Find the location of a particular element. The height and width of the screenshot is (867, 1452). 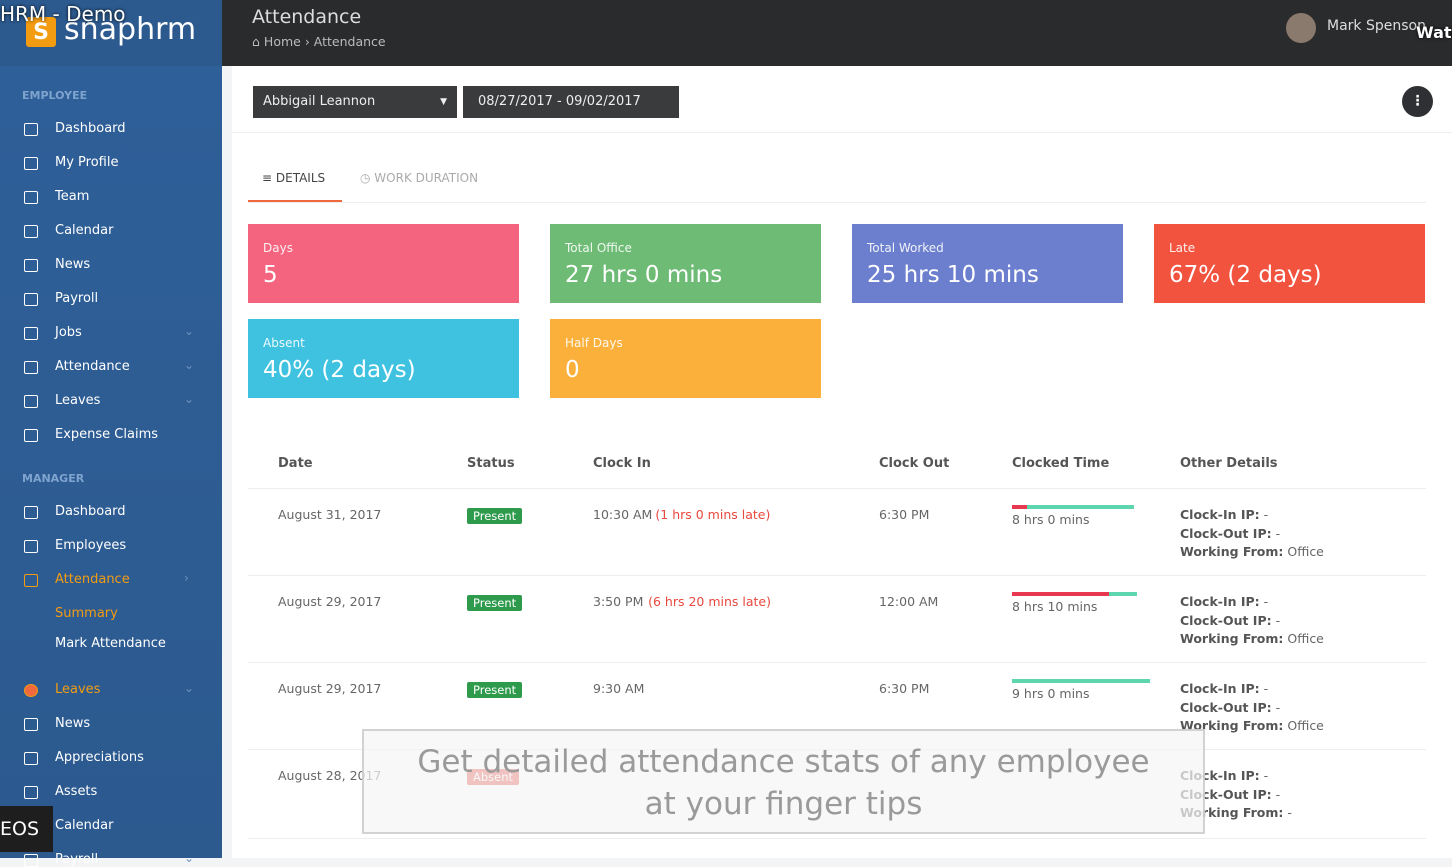

menu-item: Assets is located at coordinates (76, 791).